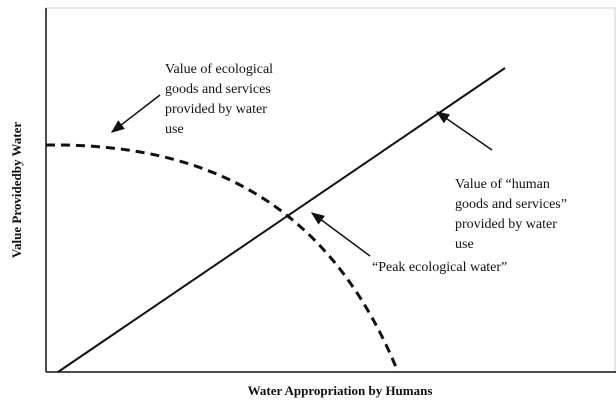  Describe the element at coordinates (439, 267) in the screenshot. I see `annotation-line: “Peak ecological water”` at that location.